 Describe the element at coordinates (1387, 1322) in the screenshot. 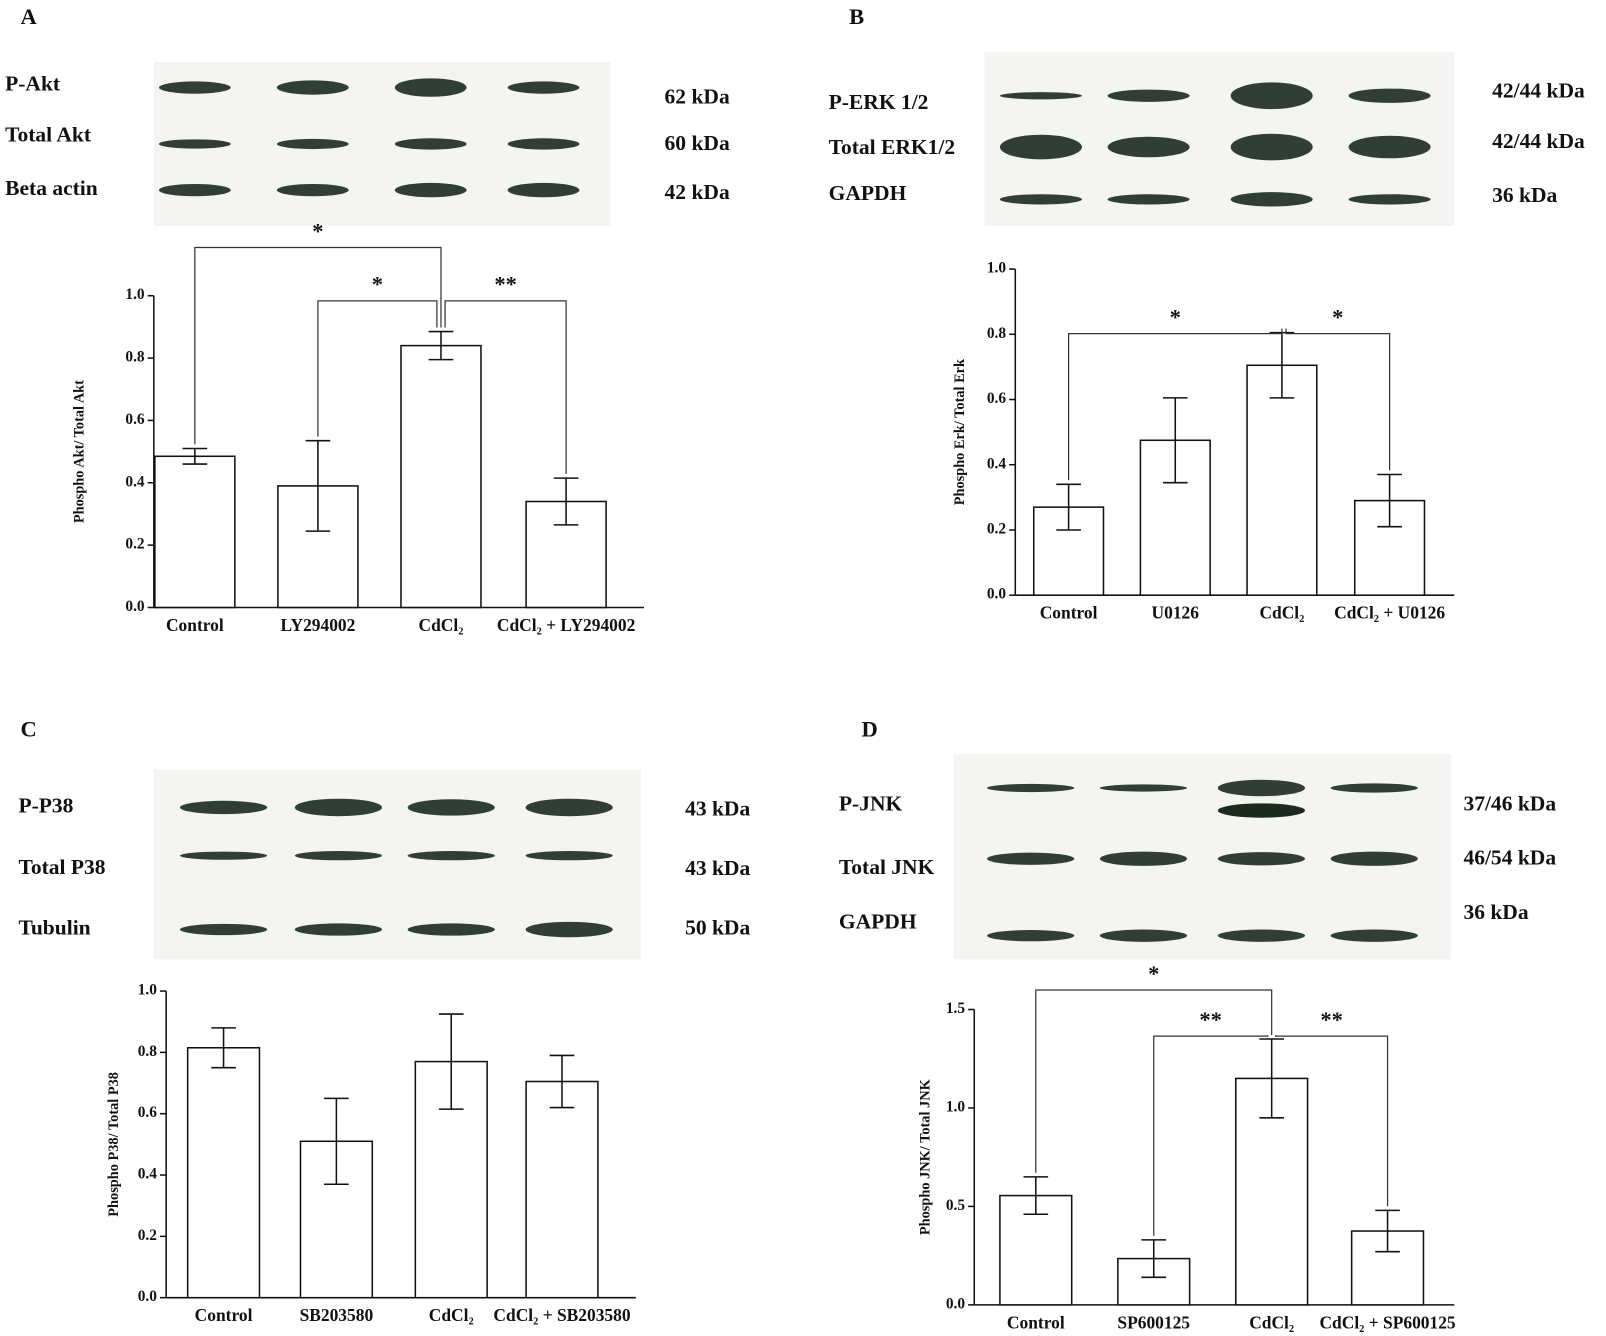

I see `x-tick-label: CdCl₂ + SP600125` at that location.